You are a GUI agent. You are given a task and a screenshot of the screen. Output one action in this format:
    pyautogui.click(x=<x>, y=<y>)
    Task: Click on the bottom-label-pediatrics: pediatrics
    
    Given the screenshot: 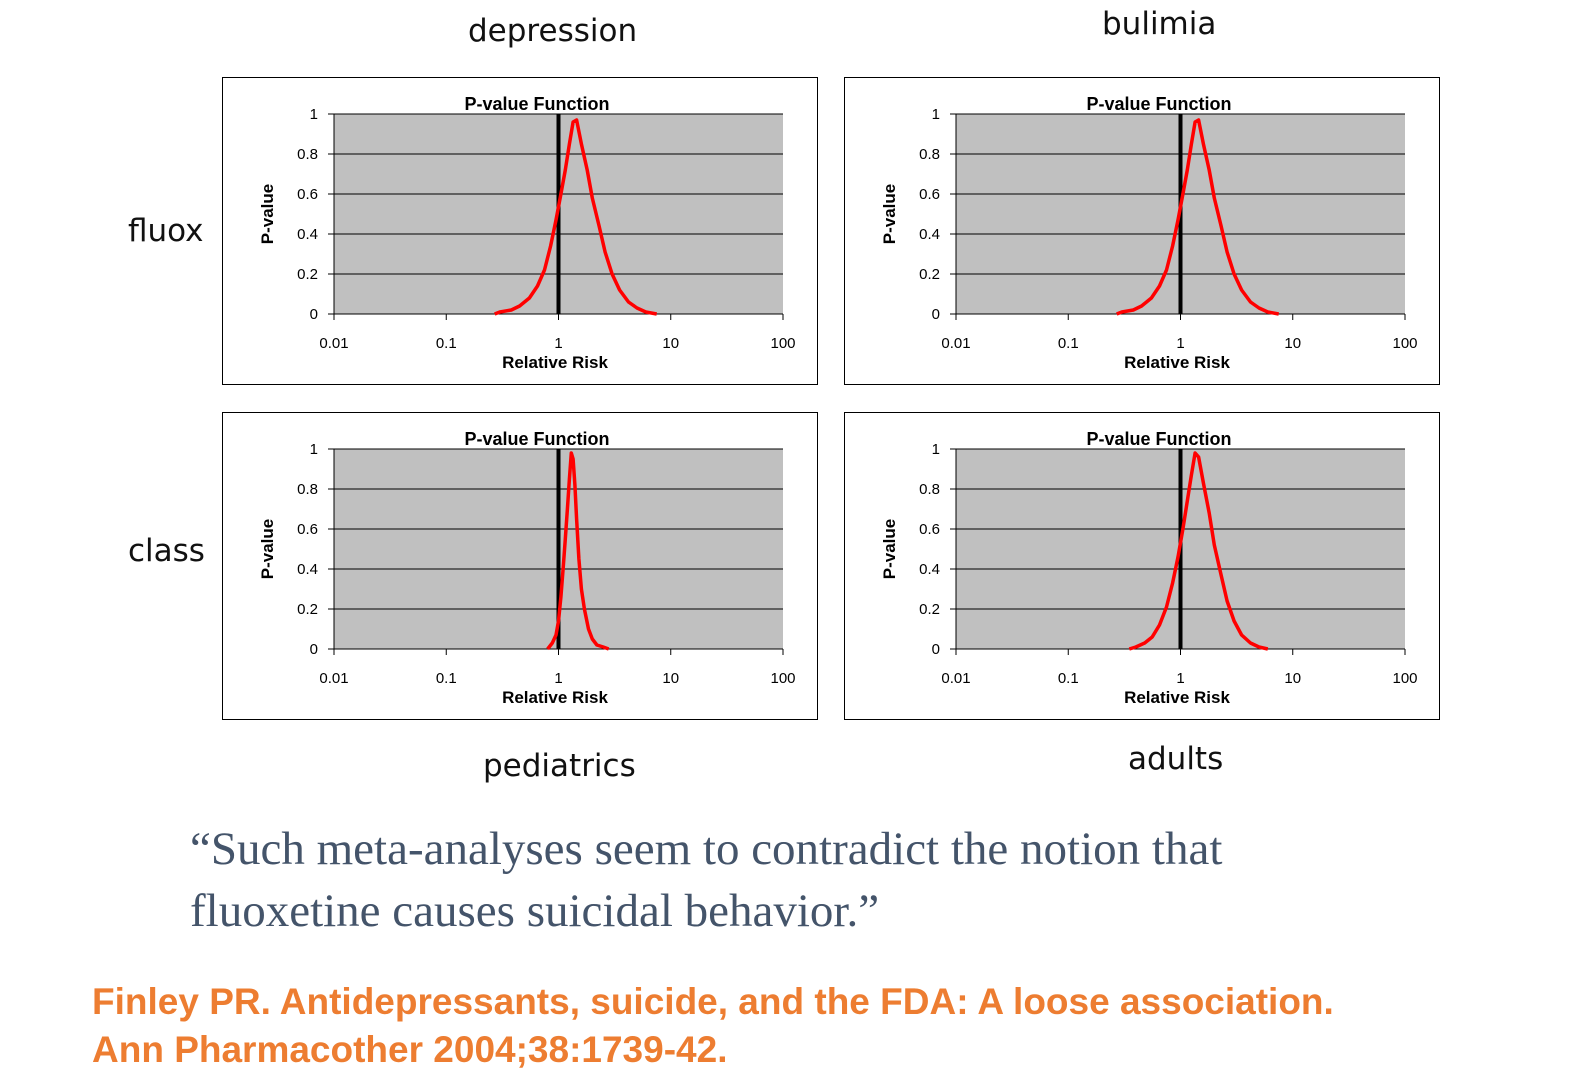 What is the action you would take?
    pyautogui.click(x=559, y=766)
    